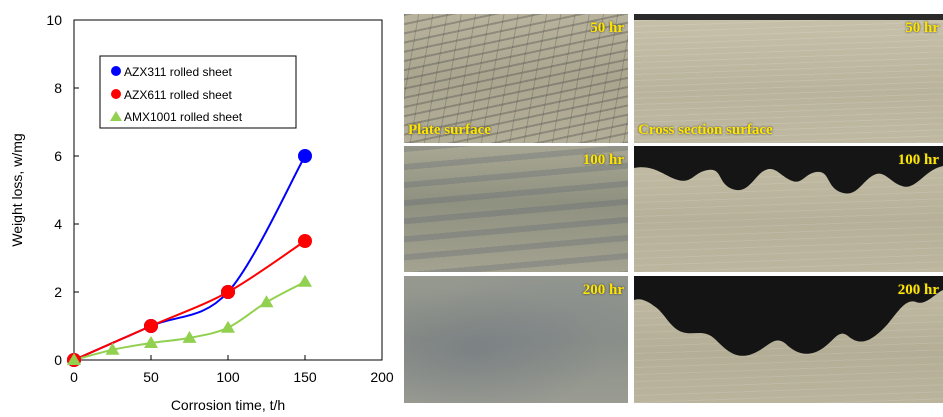 The image size is (943, 417). What do you see at coordinates (151, 377) in the screenshot?
I see `x-tick-label: 50` at bounding box center [151, 377].